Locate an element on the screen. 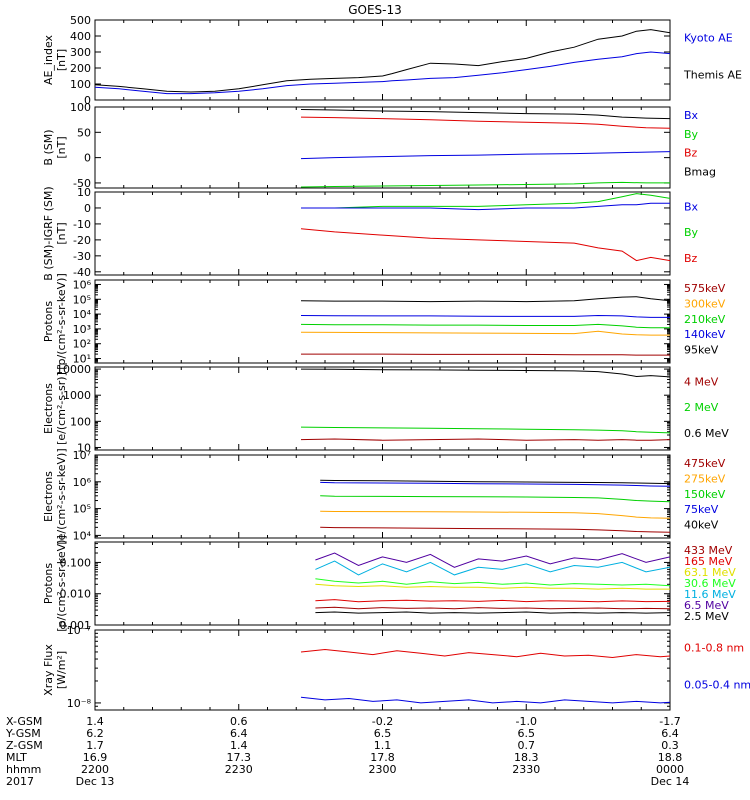  legend-entry-protons2: 165 MeV is located at coordinates (708, 561).